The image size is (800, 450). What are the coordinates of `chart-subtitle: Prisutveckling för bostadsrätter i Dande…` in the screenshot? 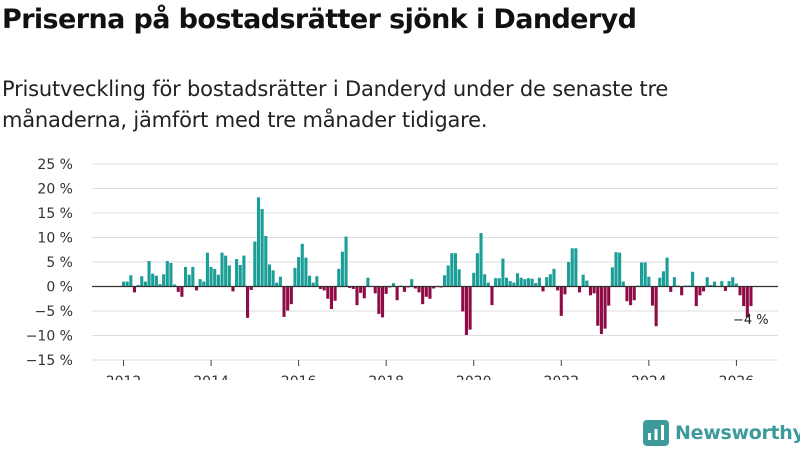 It's located at (335, 104).